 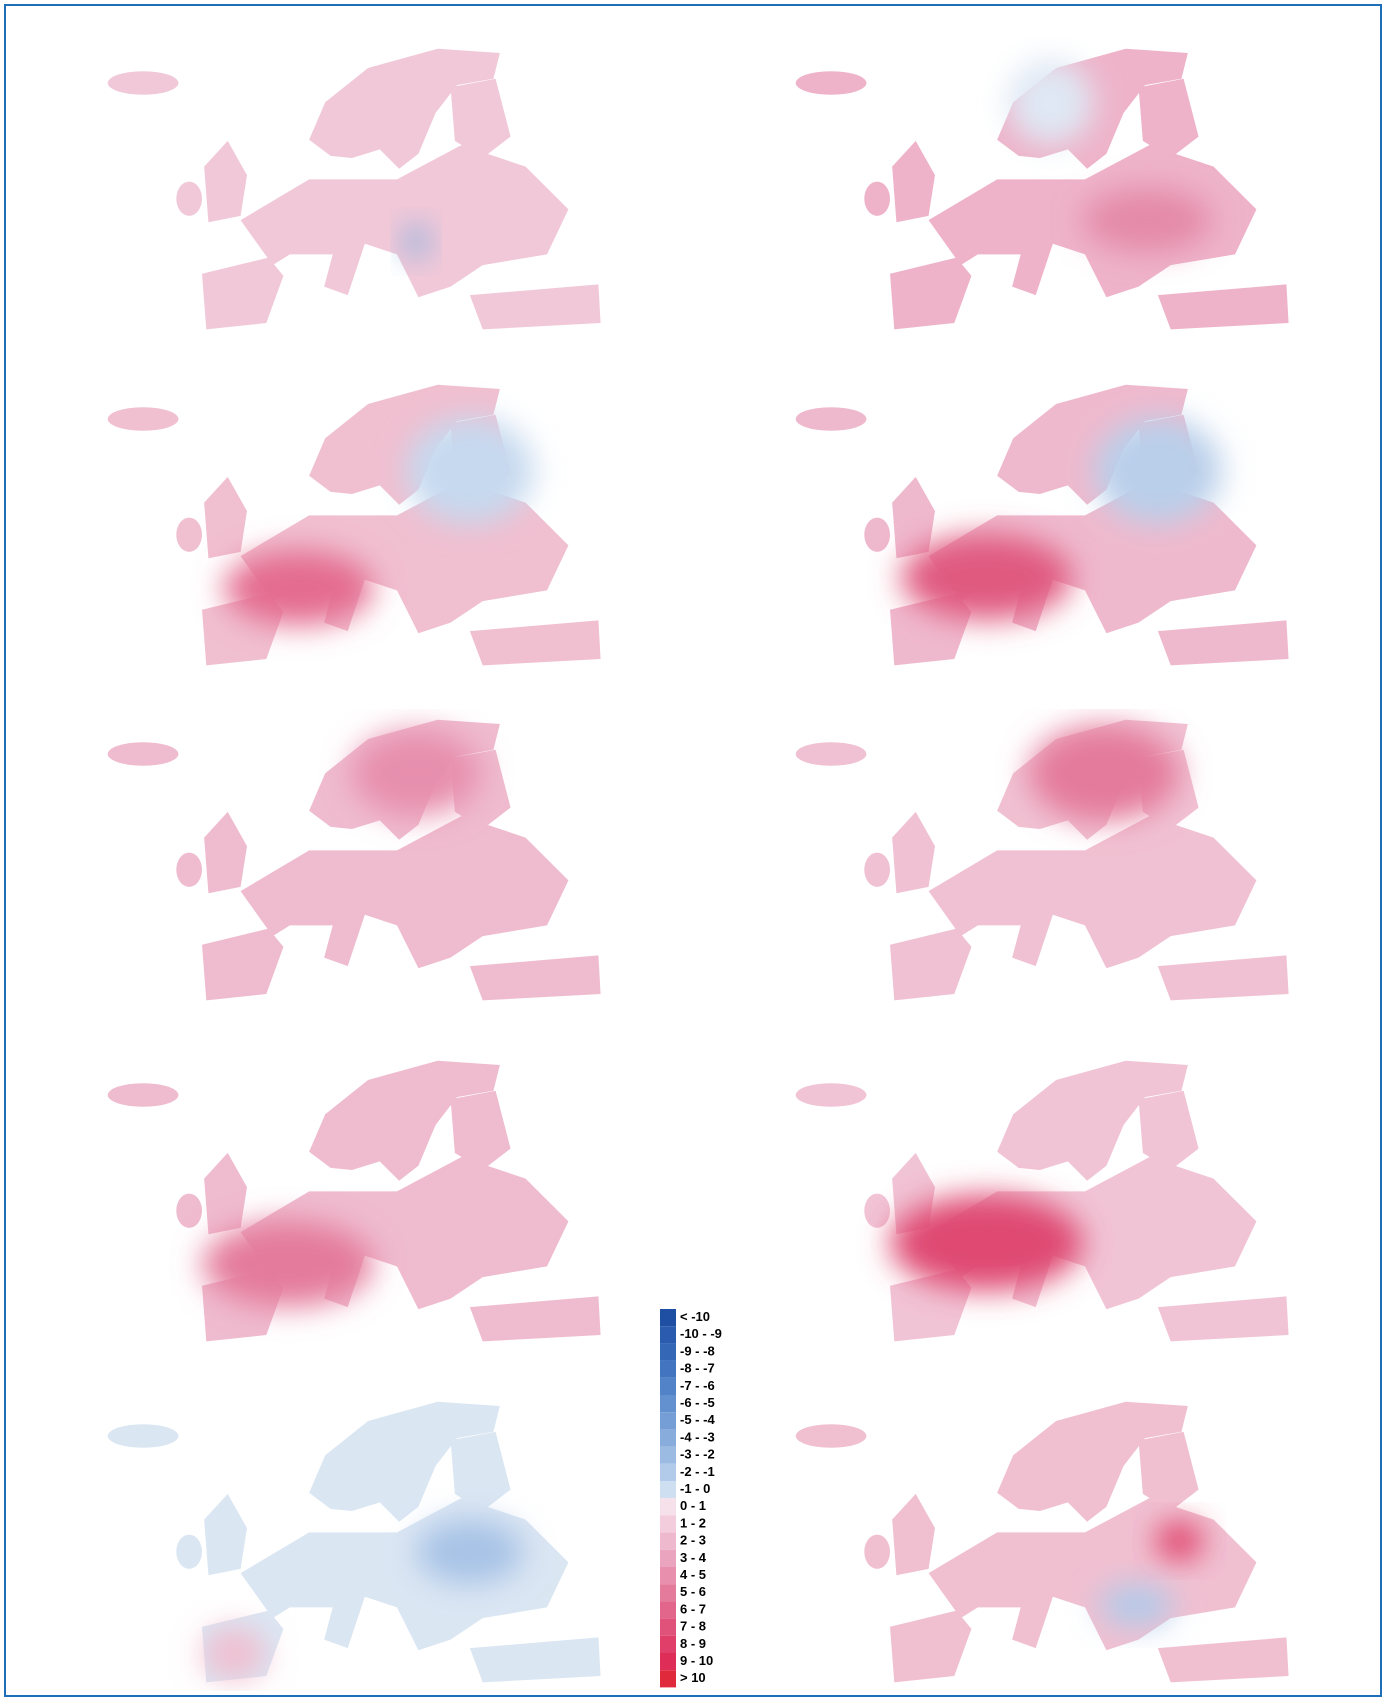 I want to click on legend-label: -7 - -6, so click(x=697, y=1385).